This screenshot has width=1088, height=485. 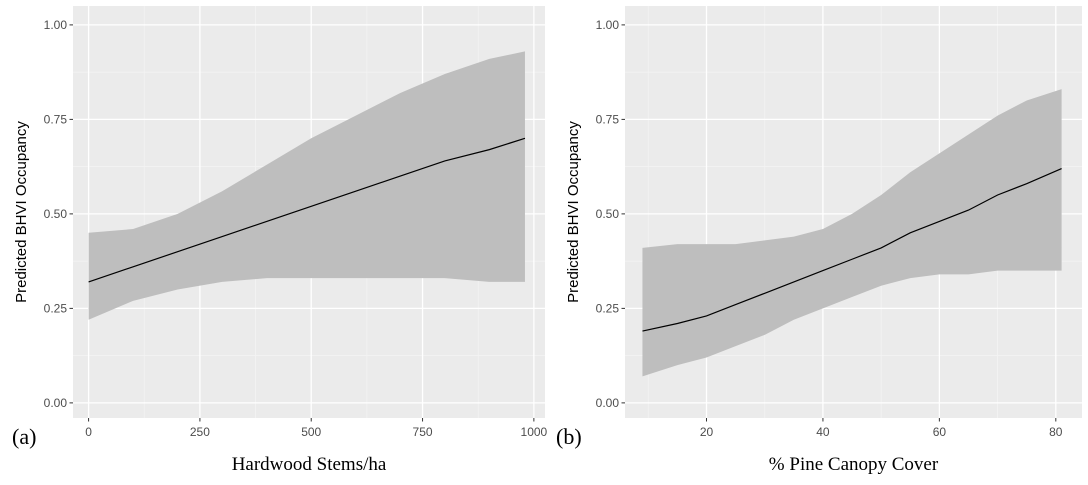 What do you see at coordinates (423, 432) in the screenshot?
I see `x-tick-label: 750` at bounding box center [423, 432].